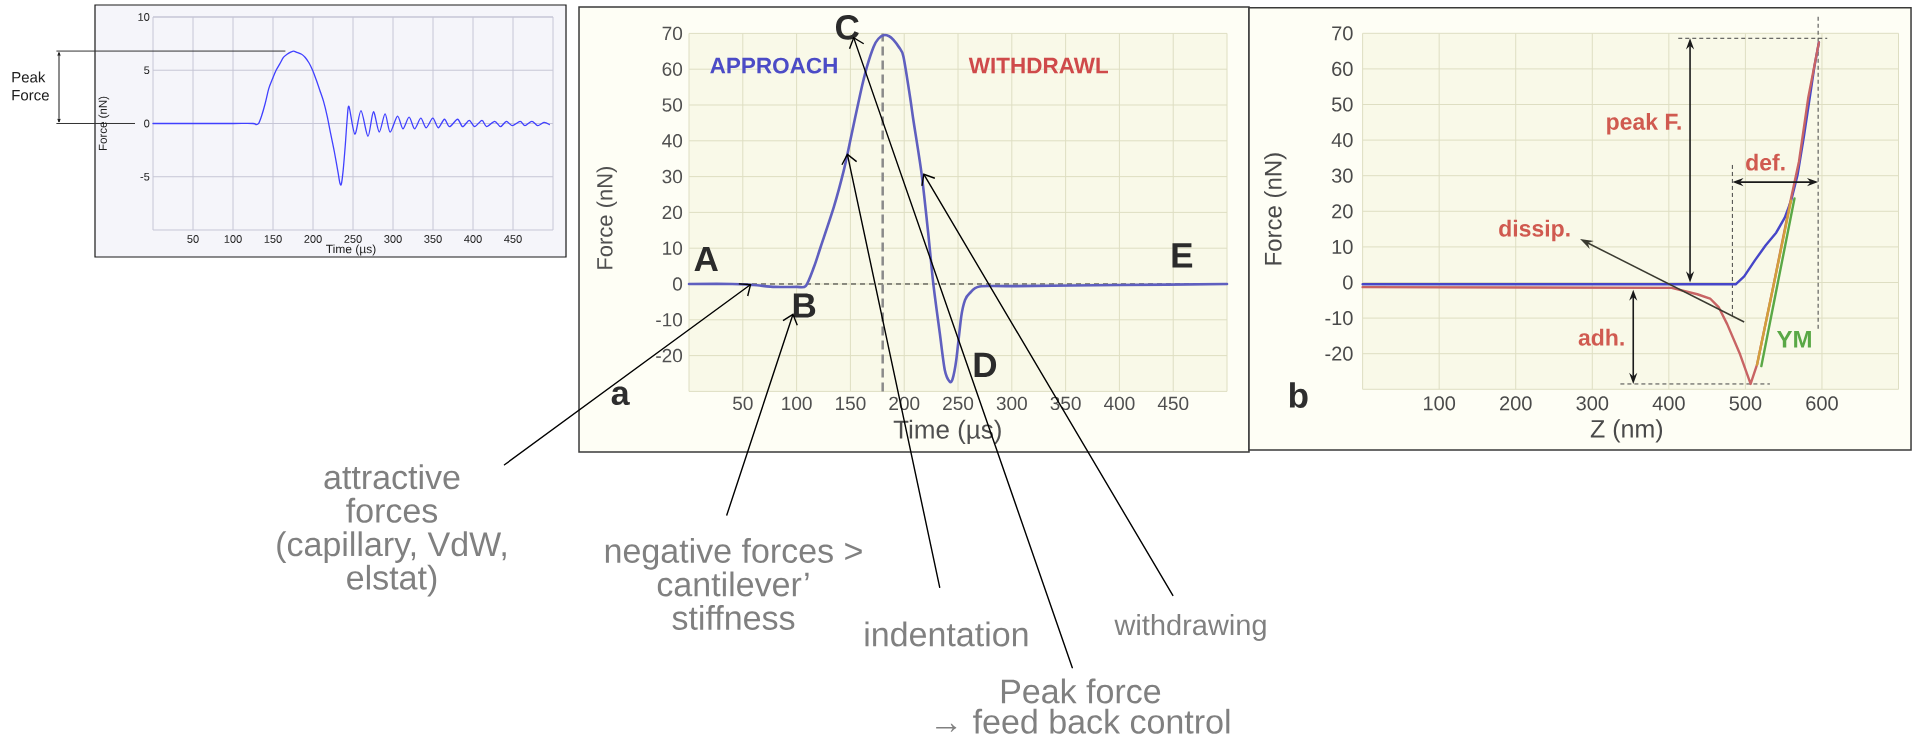  What do you see at coordinates (1038, 65) in the screenshot?
I see `annotation: WITHDRAWL` at bounding box center [1038, 65].